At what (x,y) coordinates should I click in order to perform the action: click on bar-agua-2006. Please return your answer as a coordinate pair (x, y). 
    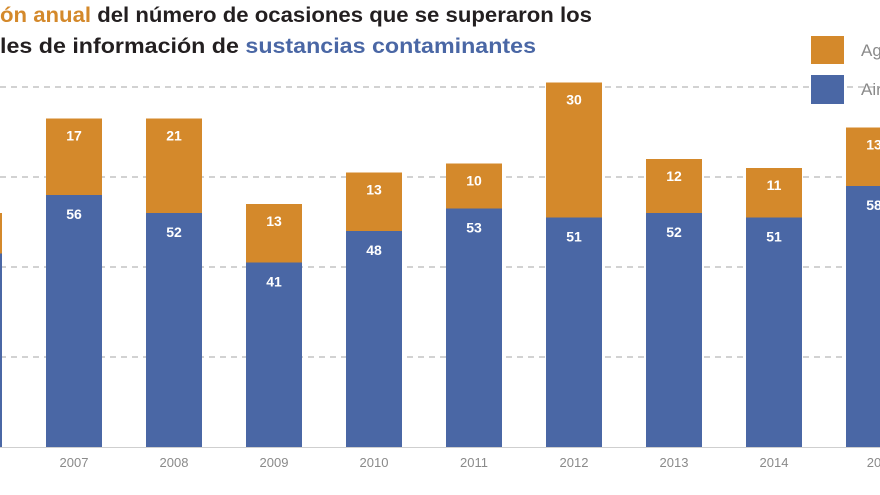
    Looking at the image, I should click on (1, 233).